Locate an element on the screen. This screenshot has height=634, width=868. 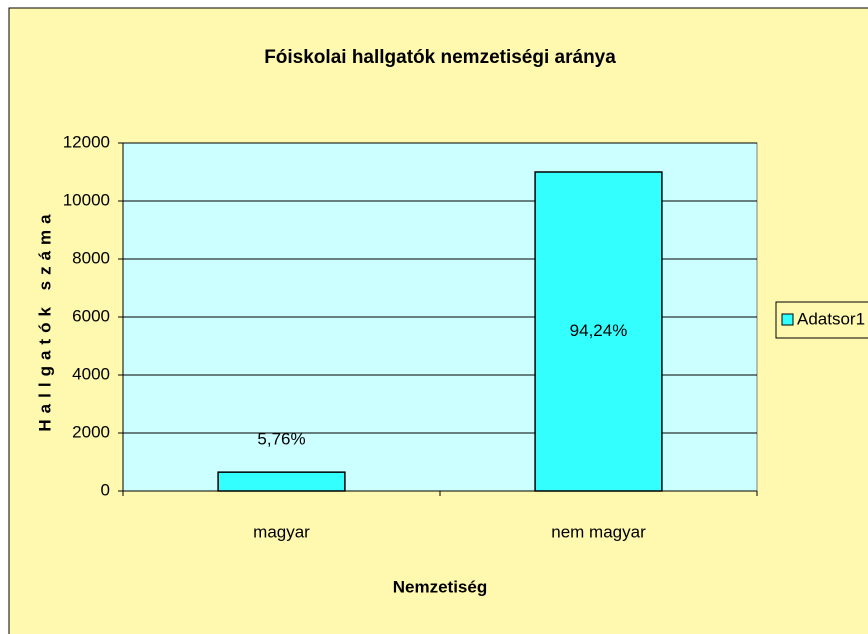
legend-label: Adatsor1 is located at coordinates (831, 318).